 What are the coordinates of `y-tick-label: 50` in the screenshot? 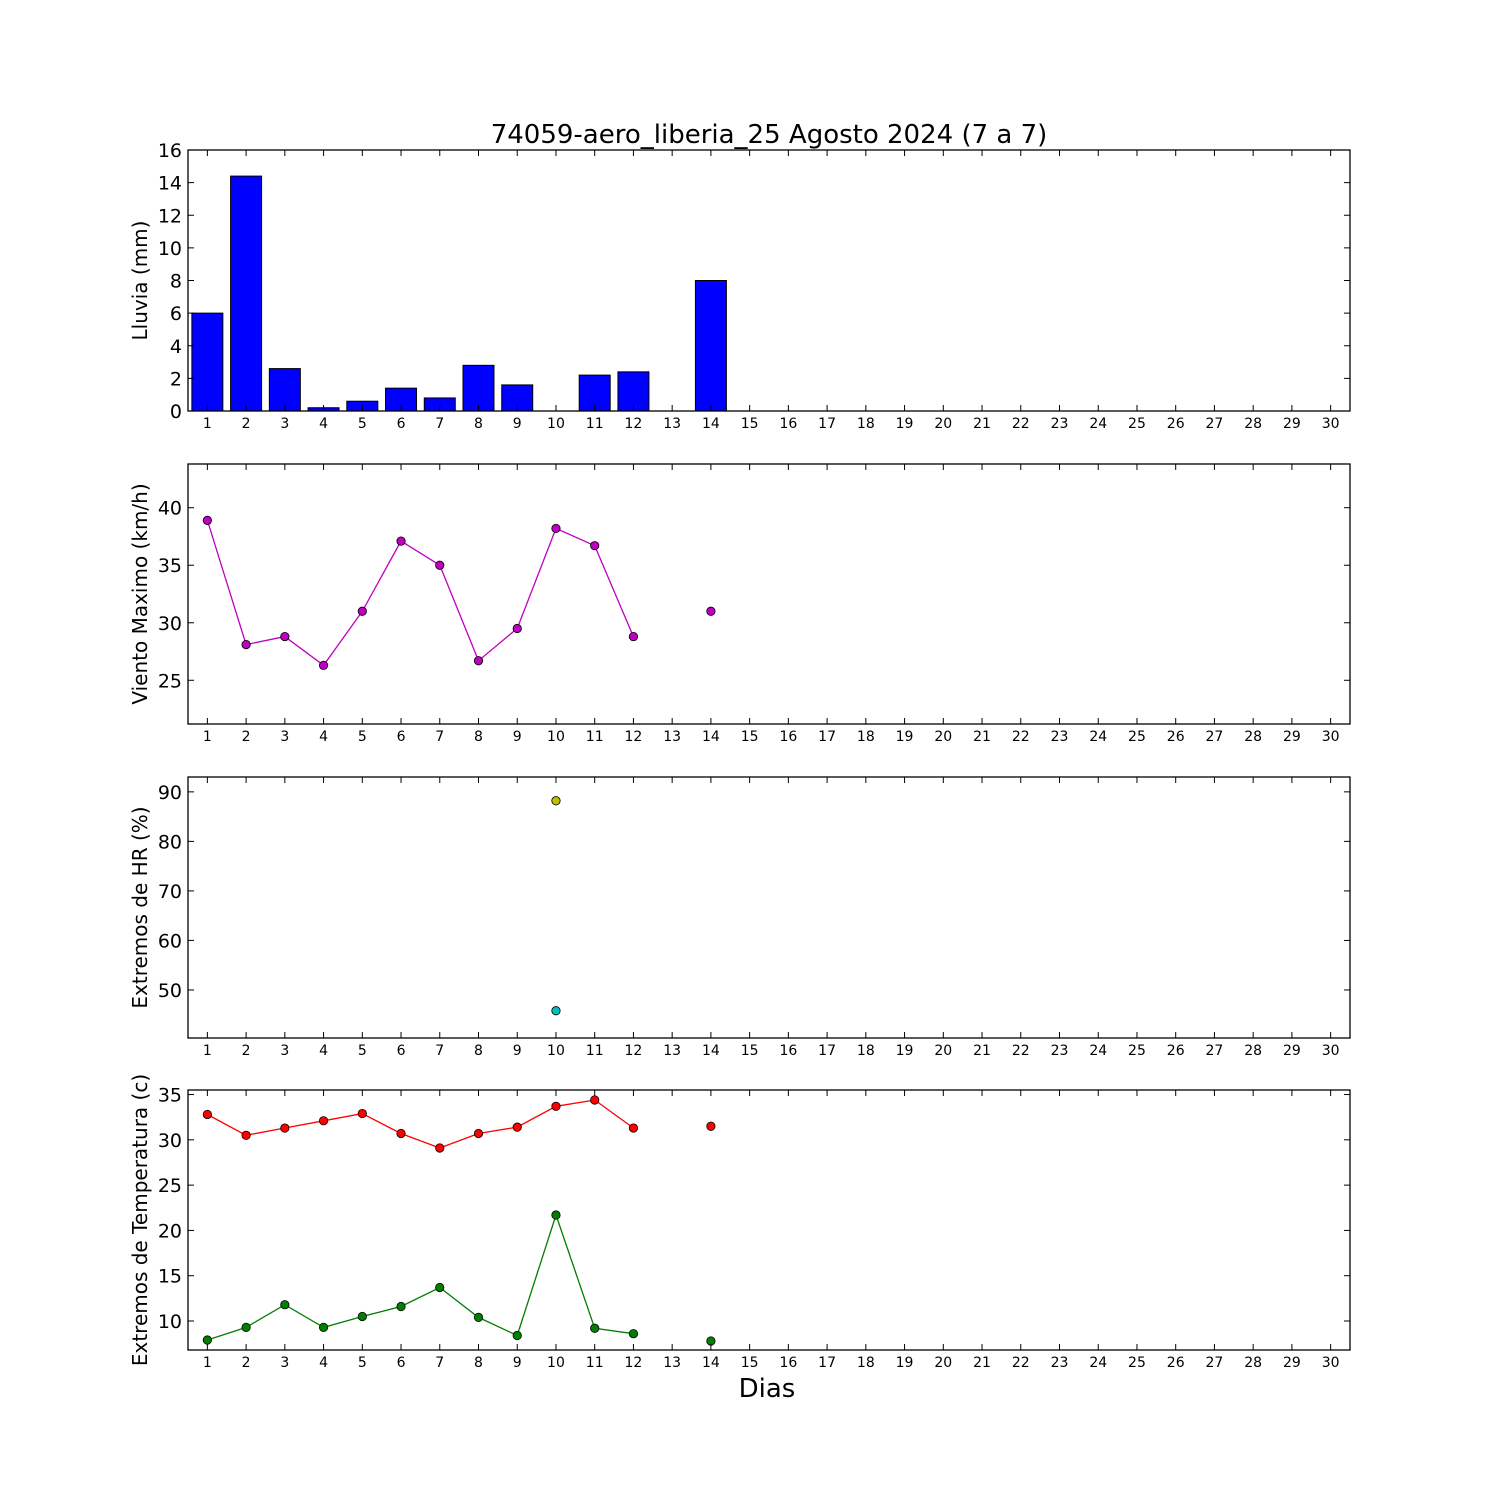 It's located at (170, 991).